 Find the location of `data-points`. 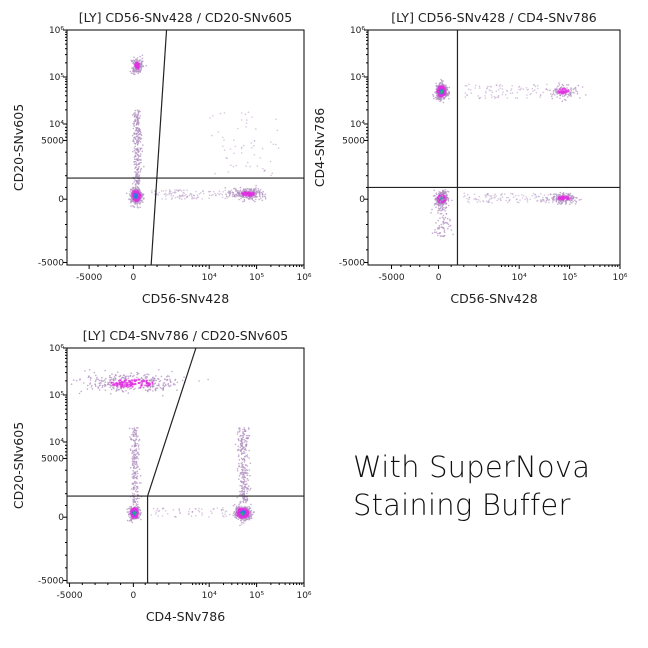

data-points is located at coordinates (202, 131).